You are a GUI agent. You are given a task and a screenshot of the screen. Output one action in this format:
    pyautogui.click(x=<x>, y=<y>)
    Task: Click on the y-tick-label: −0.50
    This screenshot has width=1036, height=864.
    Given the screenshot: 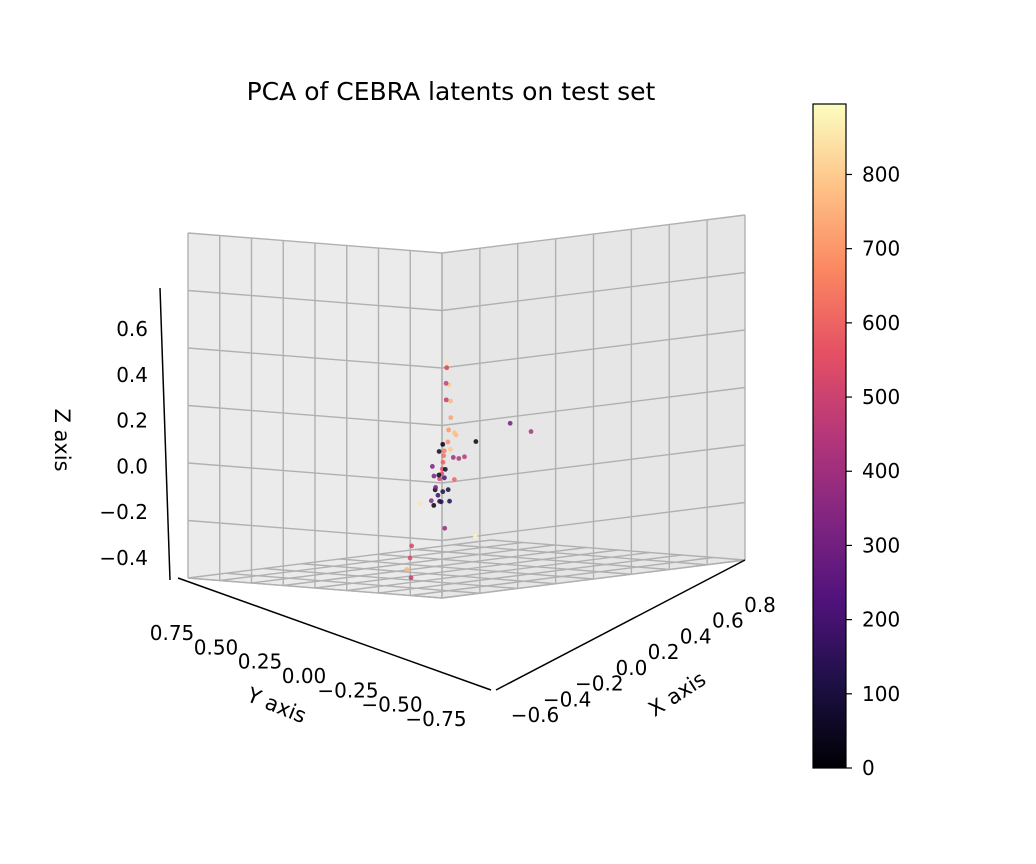 What is the action you would take?
    pyautogui.click(x=391, y=705)
    